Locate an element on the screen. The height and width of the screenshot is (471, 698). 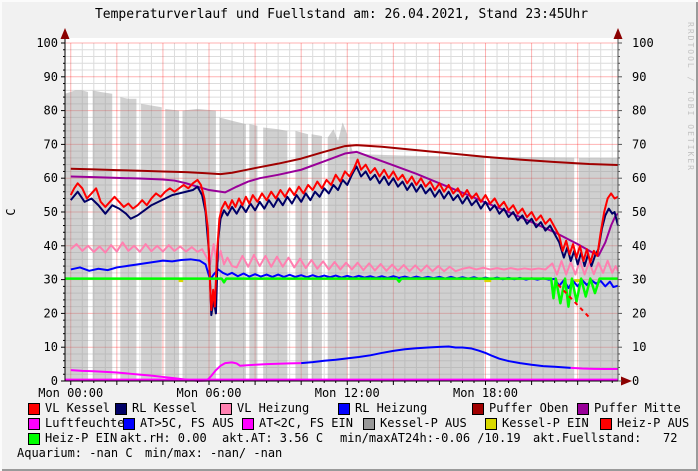
series-at<2c-fs-ein-abends- is located at coordinates (594, 368).